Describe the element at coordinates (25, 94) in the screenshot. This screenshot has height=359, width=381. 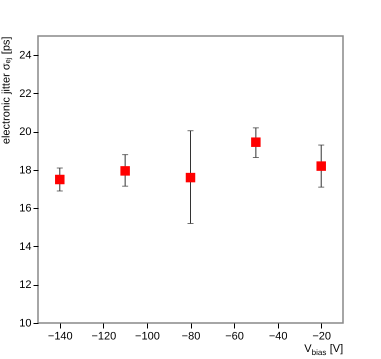
I see `y-tick-label: 22` at that location.